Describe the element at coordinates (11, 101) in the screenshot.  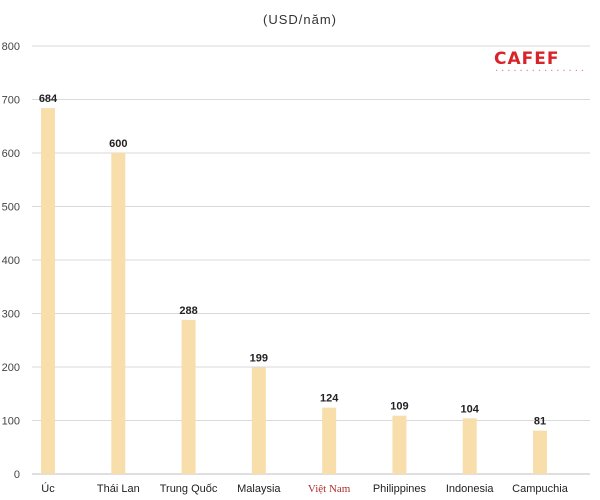
I see `y-tick-label: 700` at that location.